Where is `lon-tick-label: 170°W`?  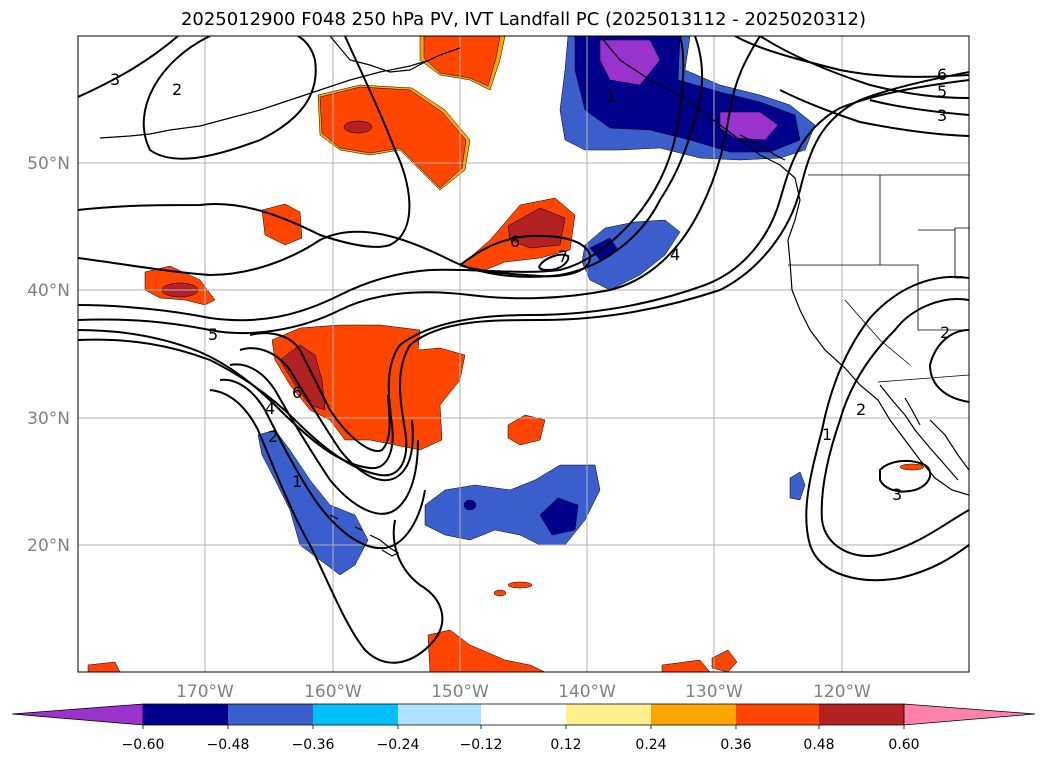
lon-tick-label: 170°W is located at coordinates (205, 692).